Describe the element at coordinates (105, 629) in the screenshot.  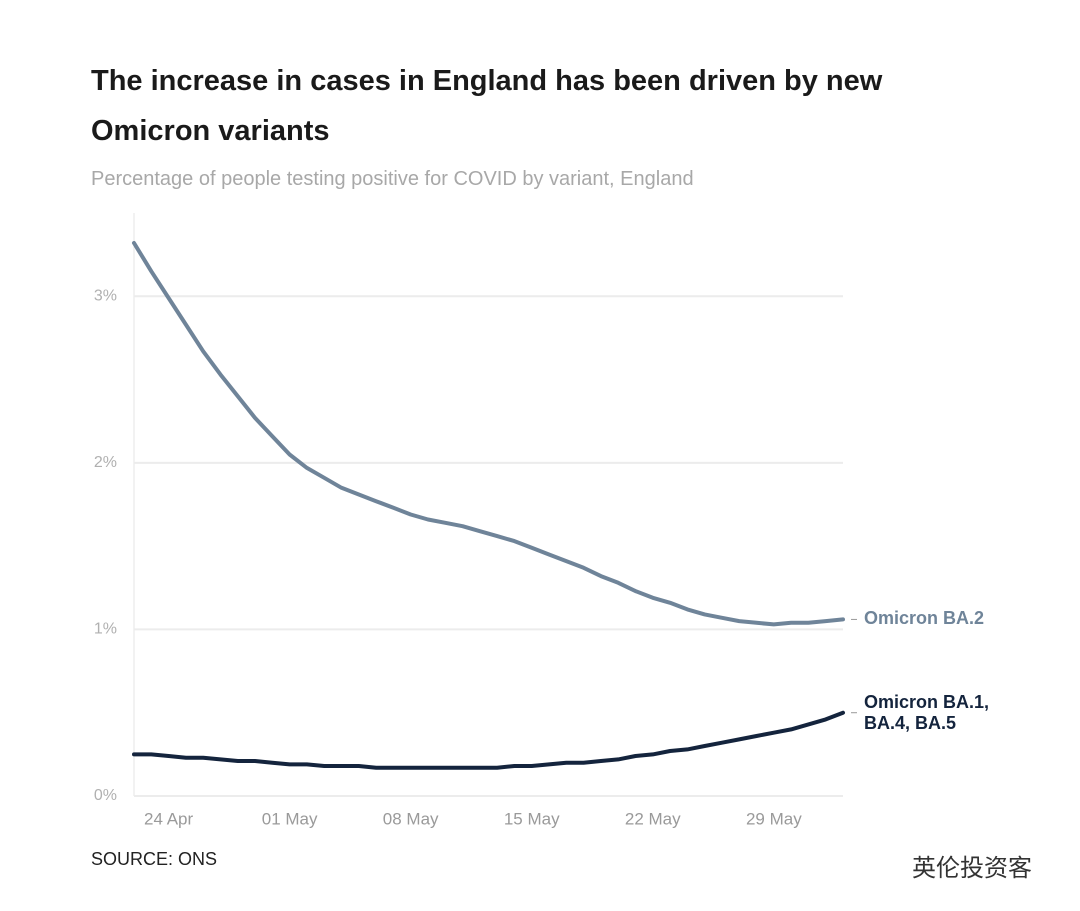
I see `y-tick-label: 1%` at that location.